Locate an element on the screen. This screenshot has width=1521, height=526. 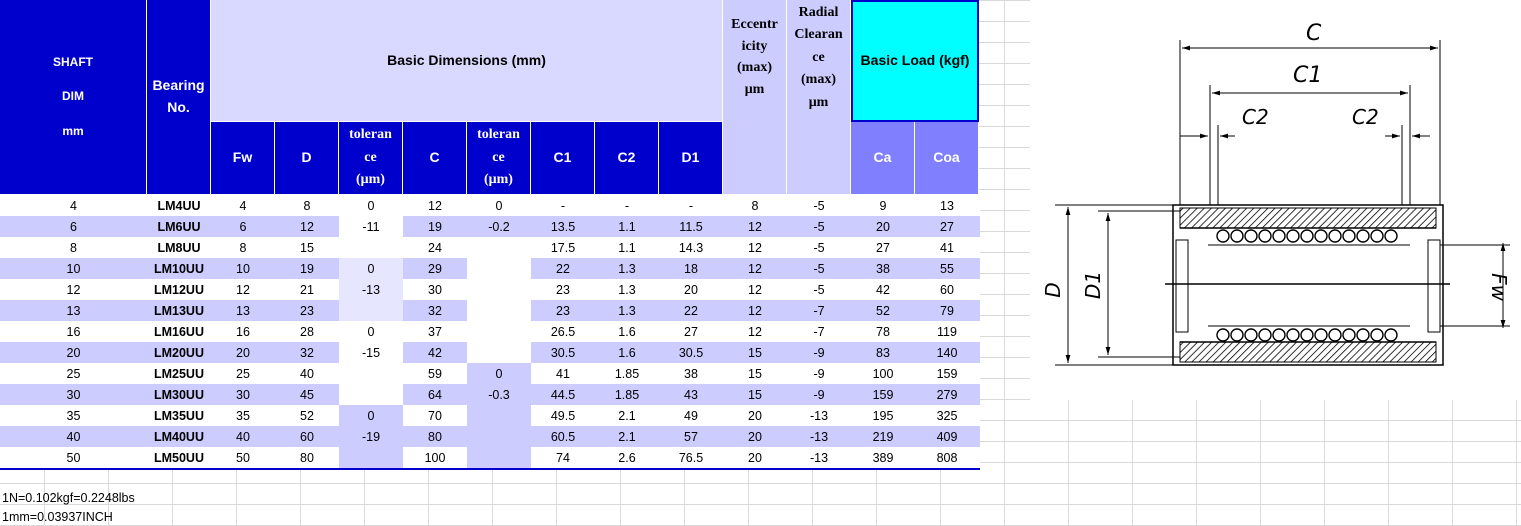
cell-d: 15 is located at coordinates (307, 247).